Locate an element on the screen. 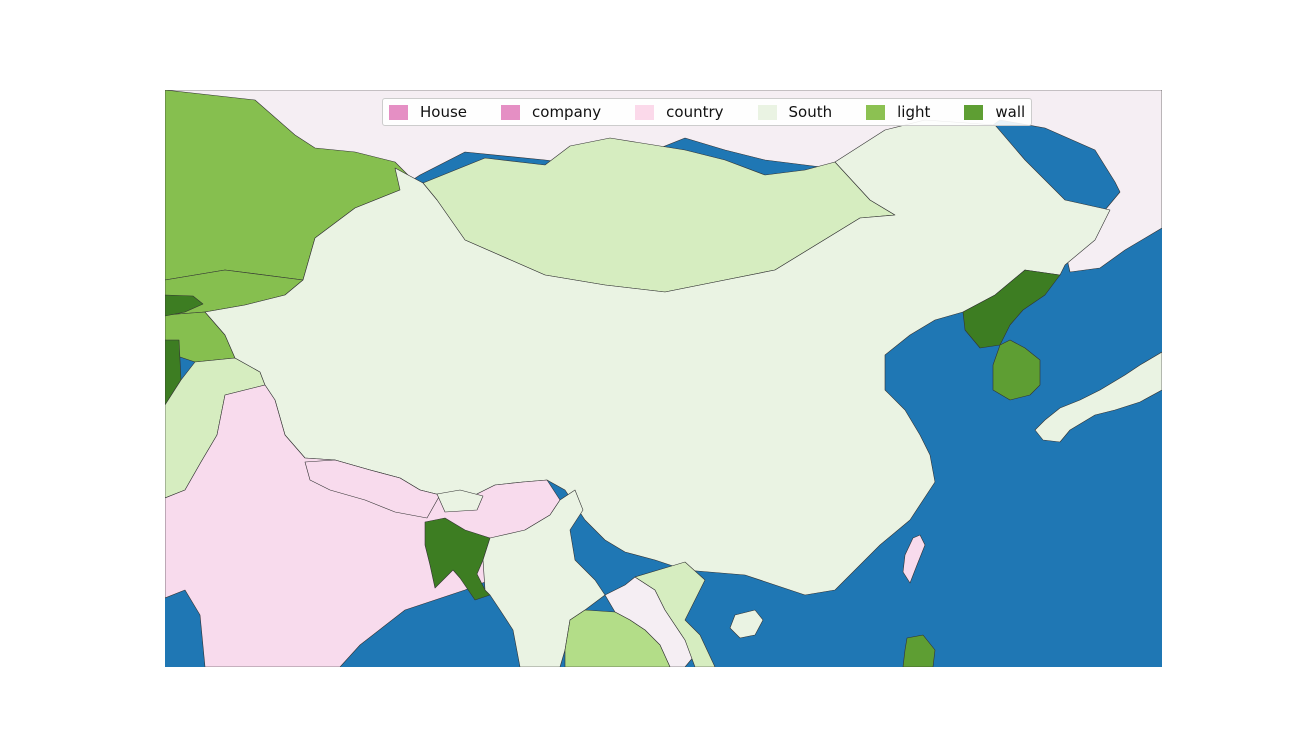 Image resolution: width=1293 pixels, height=750 pixels. region-bangladesh is located at coordinates (457, 559).